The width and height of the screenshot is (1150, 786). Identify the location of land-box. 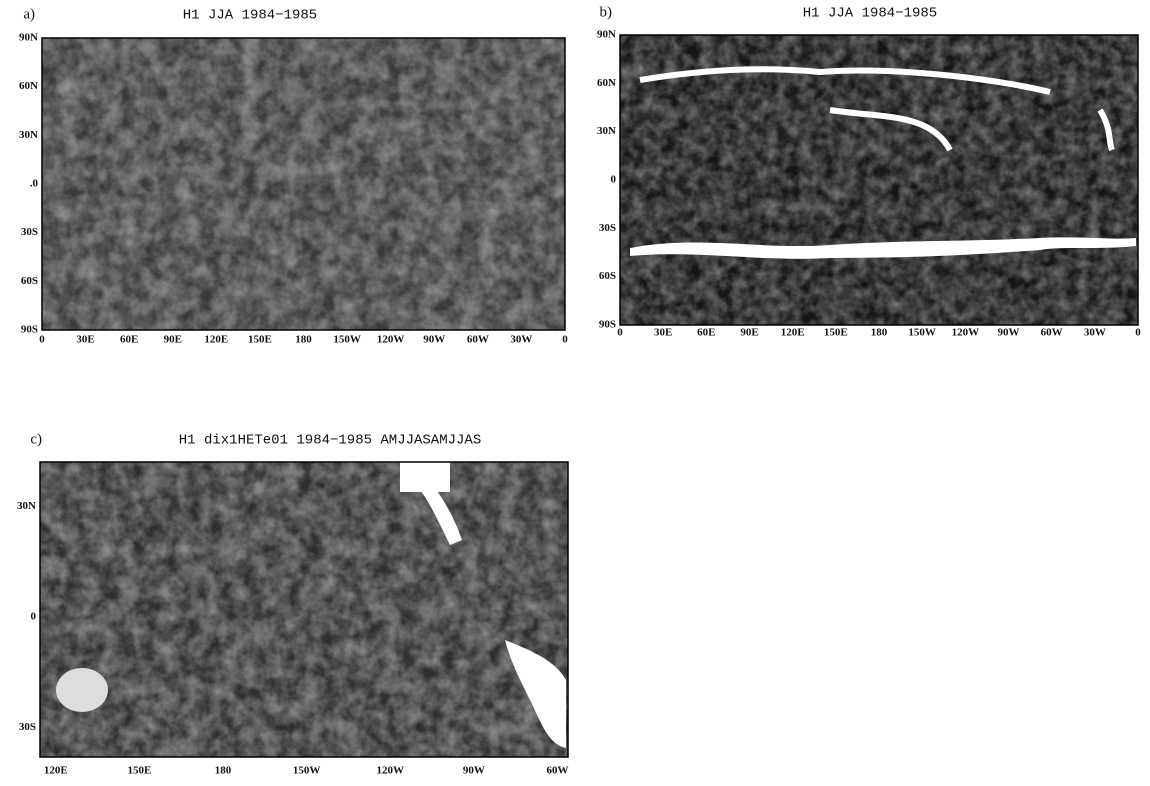
(425, 477).